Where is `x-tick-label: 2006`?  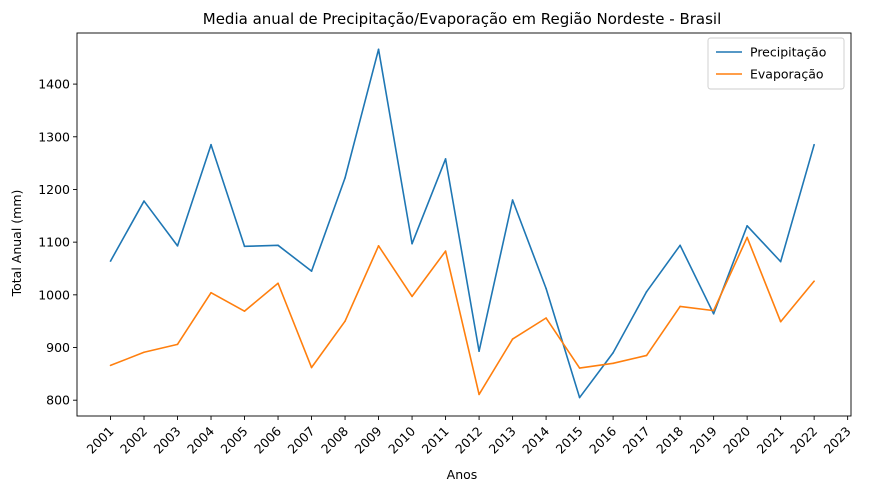 x-tick-label: 2006 is located at coordinates (267, 439).